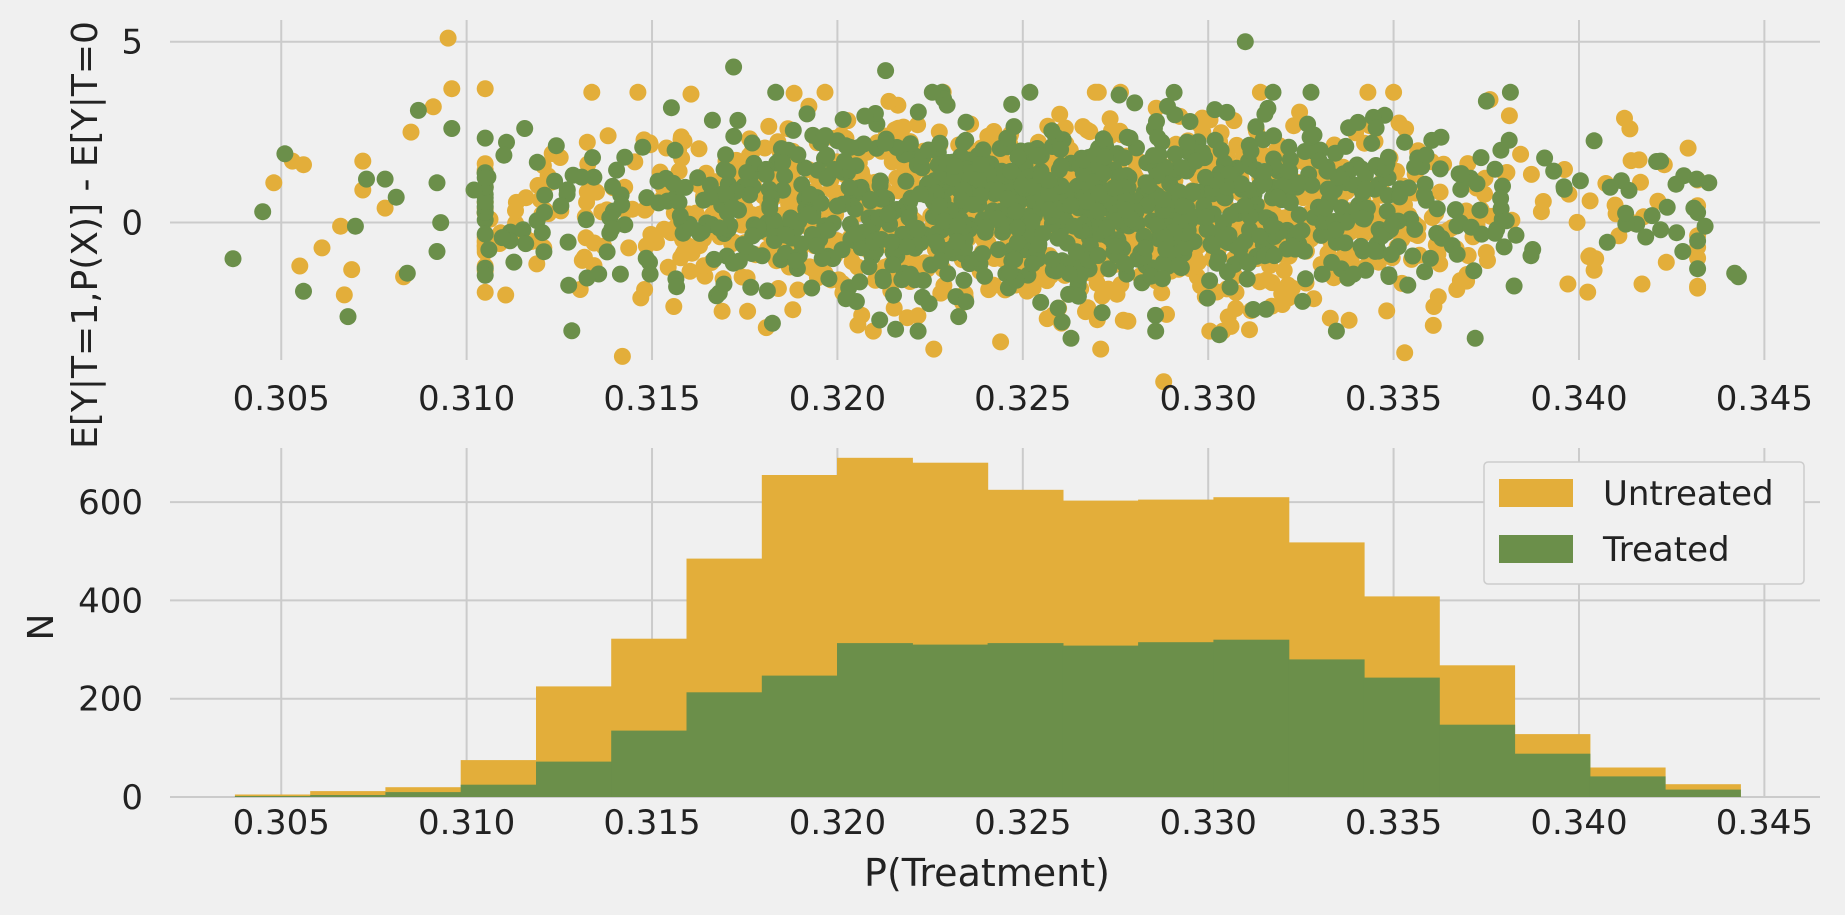  Describe the element at coordinates (987, 873) in the screenshot. I see `histogram-x-axis-label: P(Treatment)` at that location.